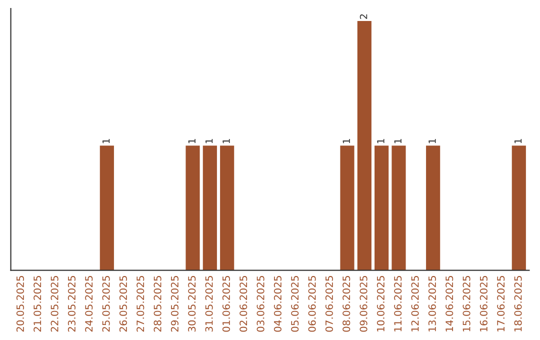 This screenshot has height=340, width=540. What do you see at coordinates (260, 304) in the screenshot?
I see `x-tick-label: 03.06.2025` at bounding box center [260, 304].